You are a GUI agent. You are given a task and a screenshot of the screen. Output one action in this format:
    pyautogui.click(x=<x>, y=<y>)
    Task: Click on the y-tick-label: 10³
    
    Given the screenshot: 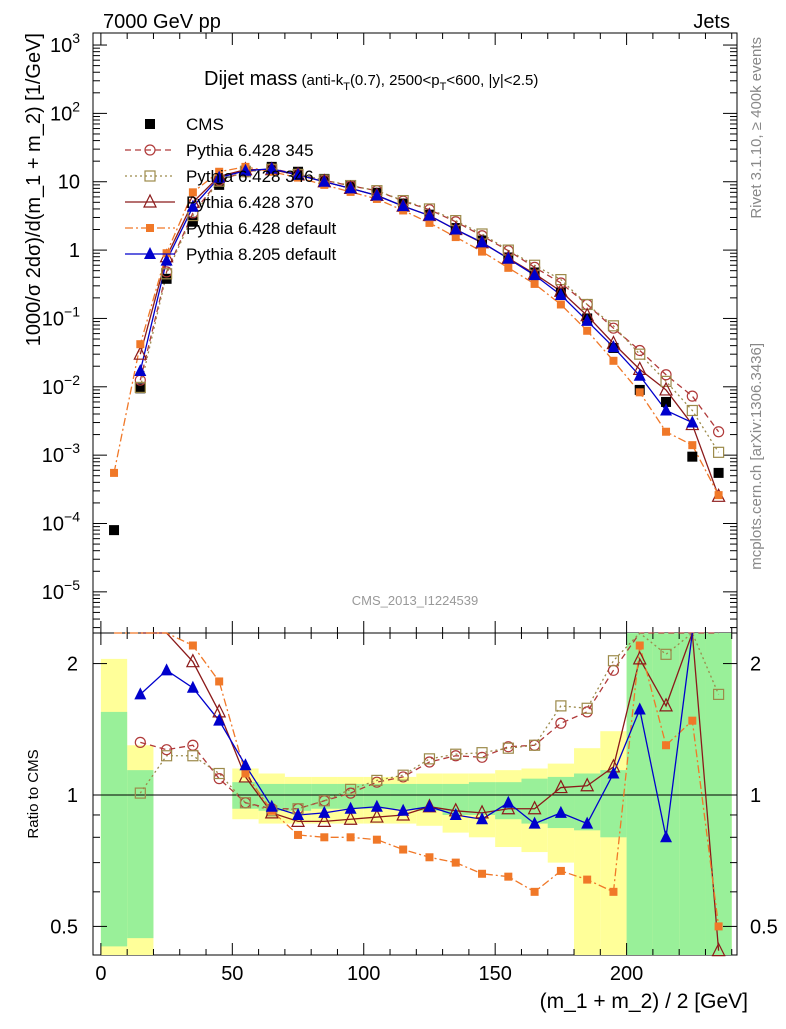 What is the action you would take?
    pyautogui.click(x=65, y=43)
    